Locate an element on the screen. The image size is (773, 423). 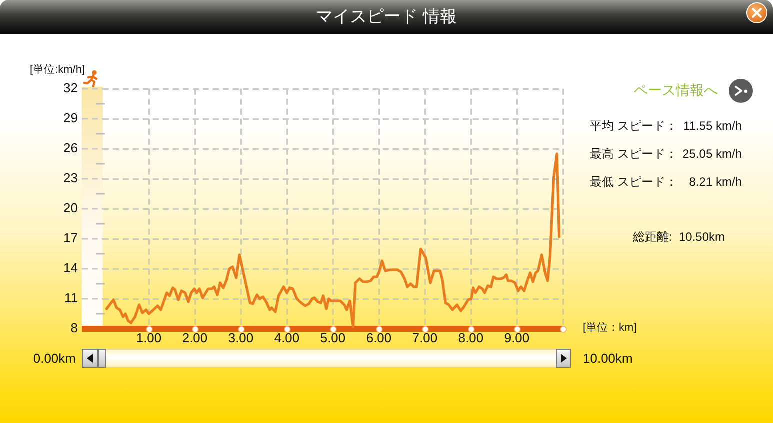
text: 25.05 km/h is located at coordinates (712, 154).